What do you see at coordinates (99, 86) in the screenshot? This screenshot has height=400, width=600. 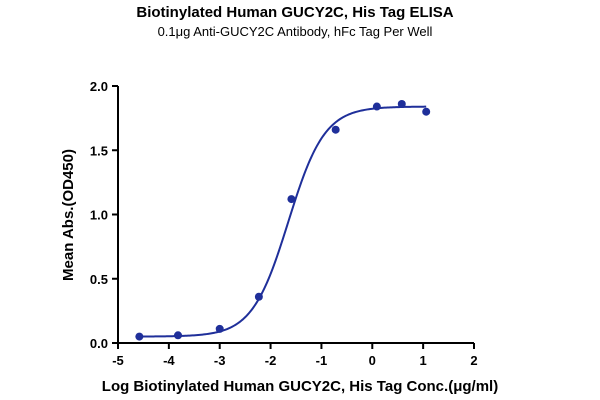 I see `y-tick-label: 2.0` at bounding box center [99, 86].